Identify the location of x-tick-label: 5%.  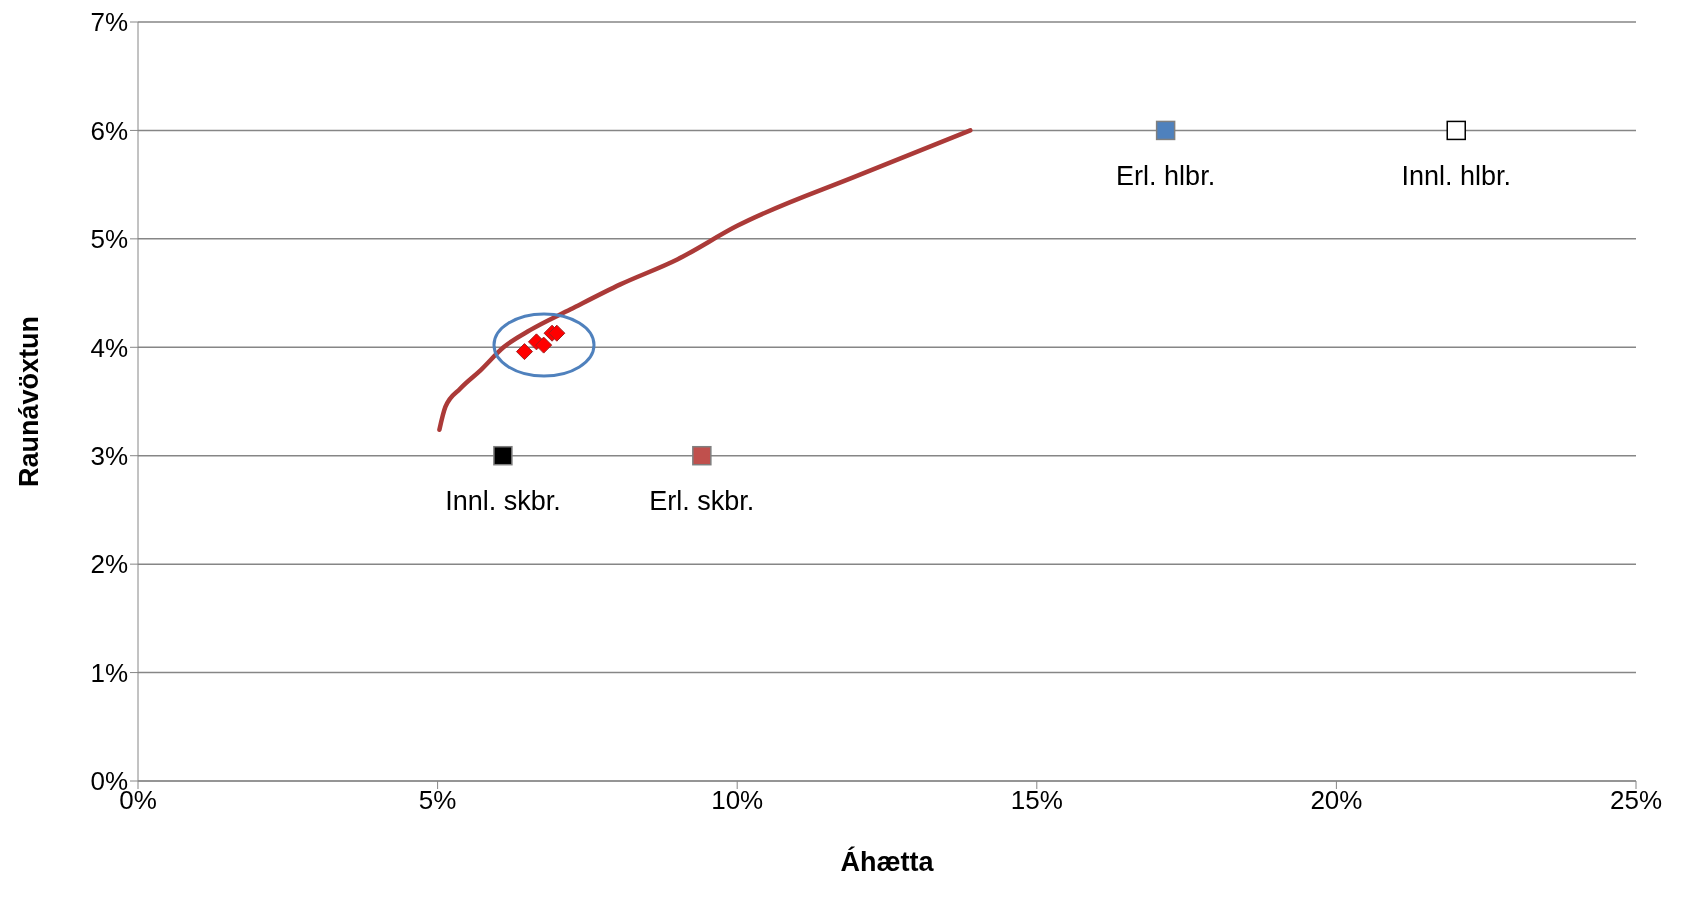
(437, 800).